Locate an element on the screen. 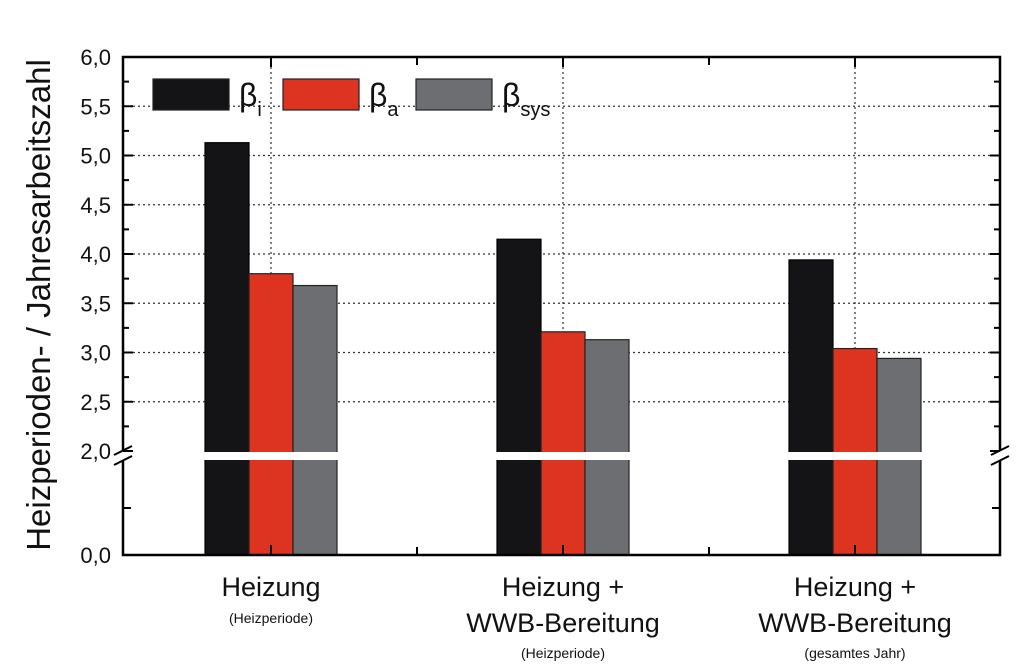 The image size is (1024, 670). legend-label: βsys is located at coordinates (526, 99).